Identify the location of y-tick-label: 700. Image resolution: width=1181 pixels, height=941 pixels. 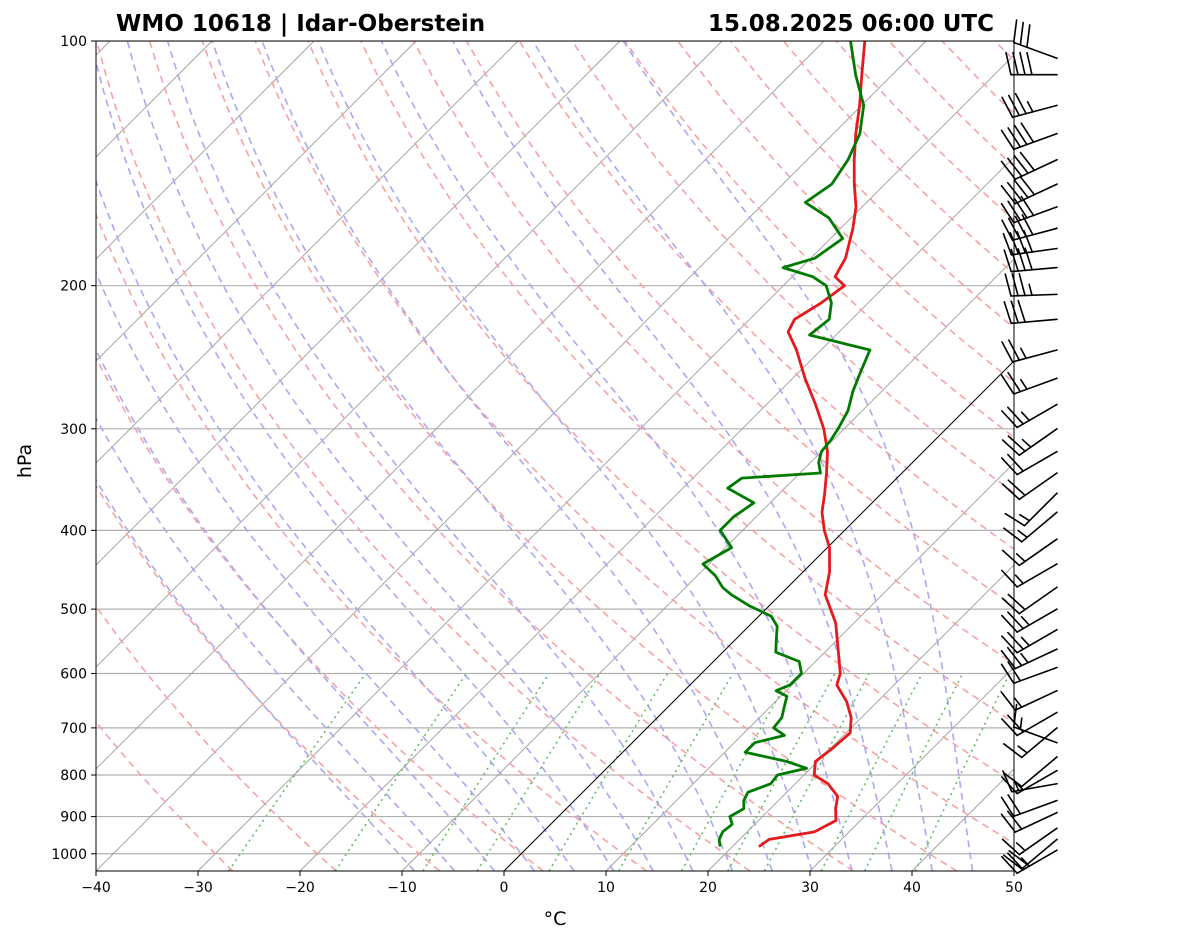
(73, 729).